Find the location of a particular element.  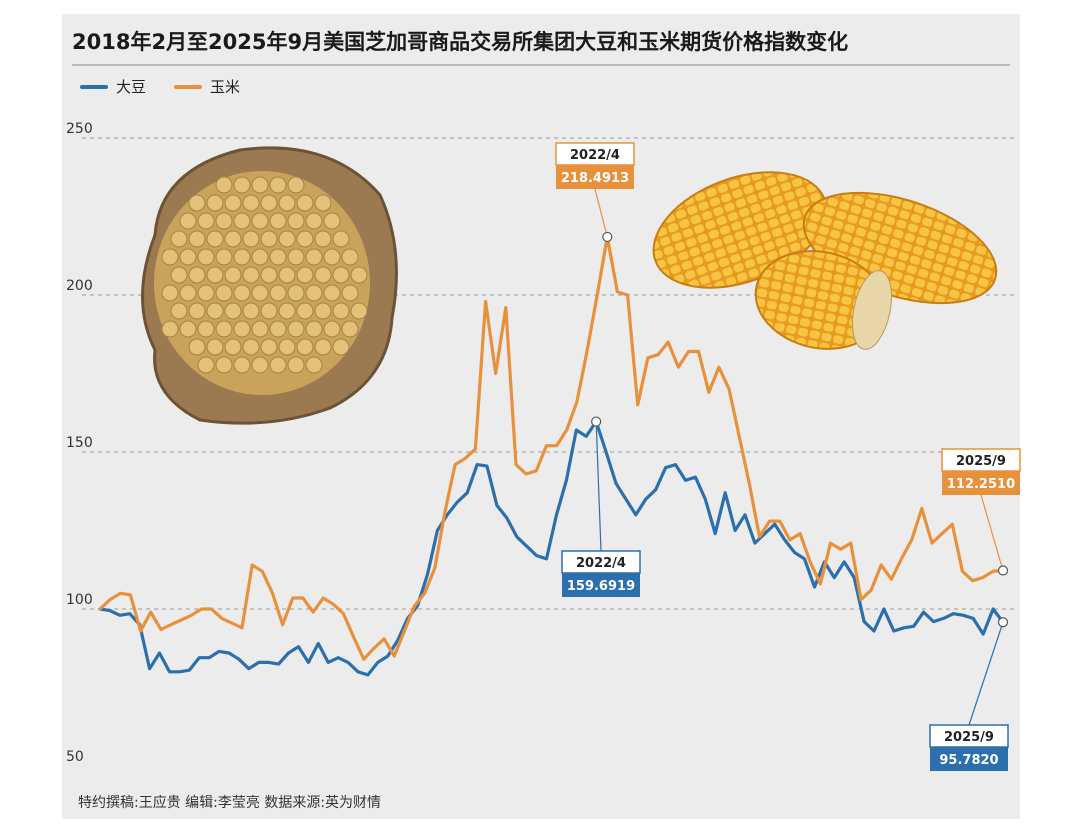

soybean-peak-value-label: 159.6919 is located at coordinates (601, 586).